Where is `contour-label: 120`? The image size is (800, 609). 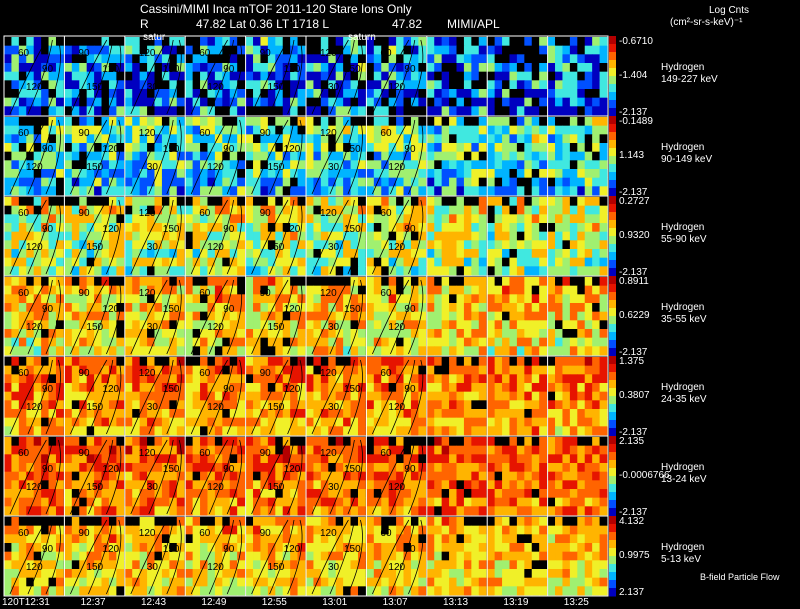 contour-label: 120 is located at coordinates (396, 487).